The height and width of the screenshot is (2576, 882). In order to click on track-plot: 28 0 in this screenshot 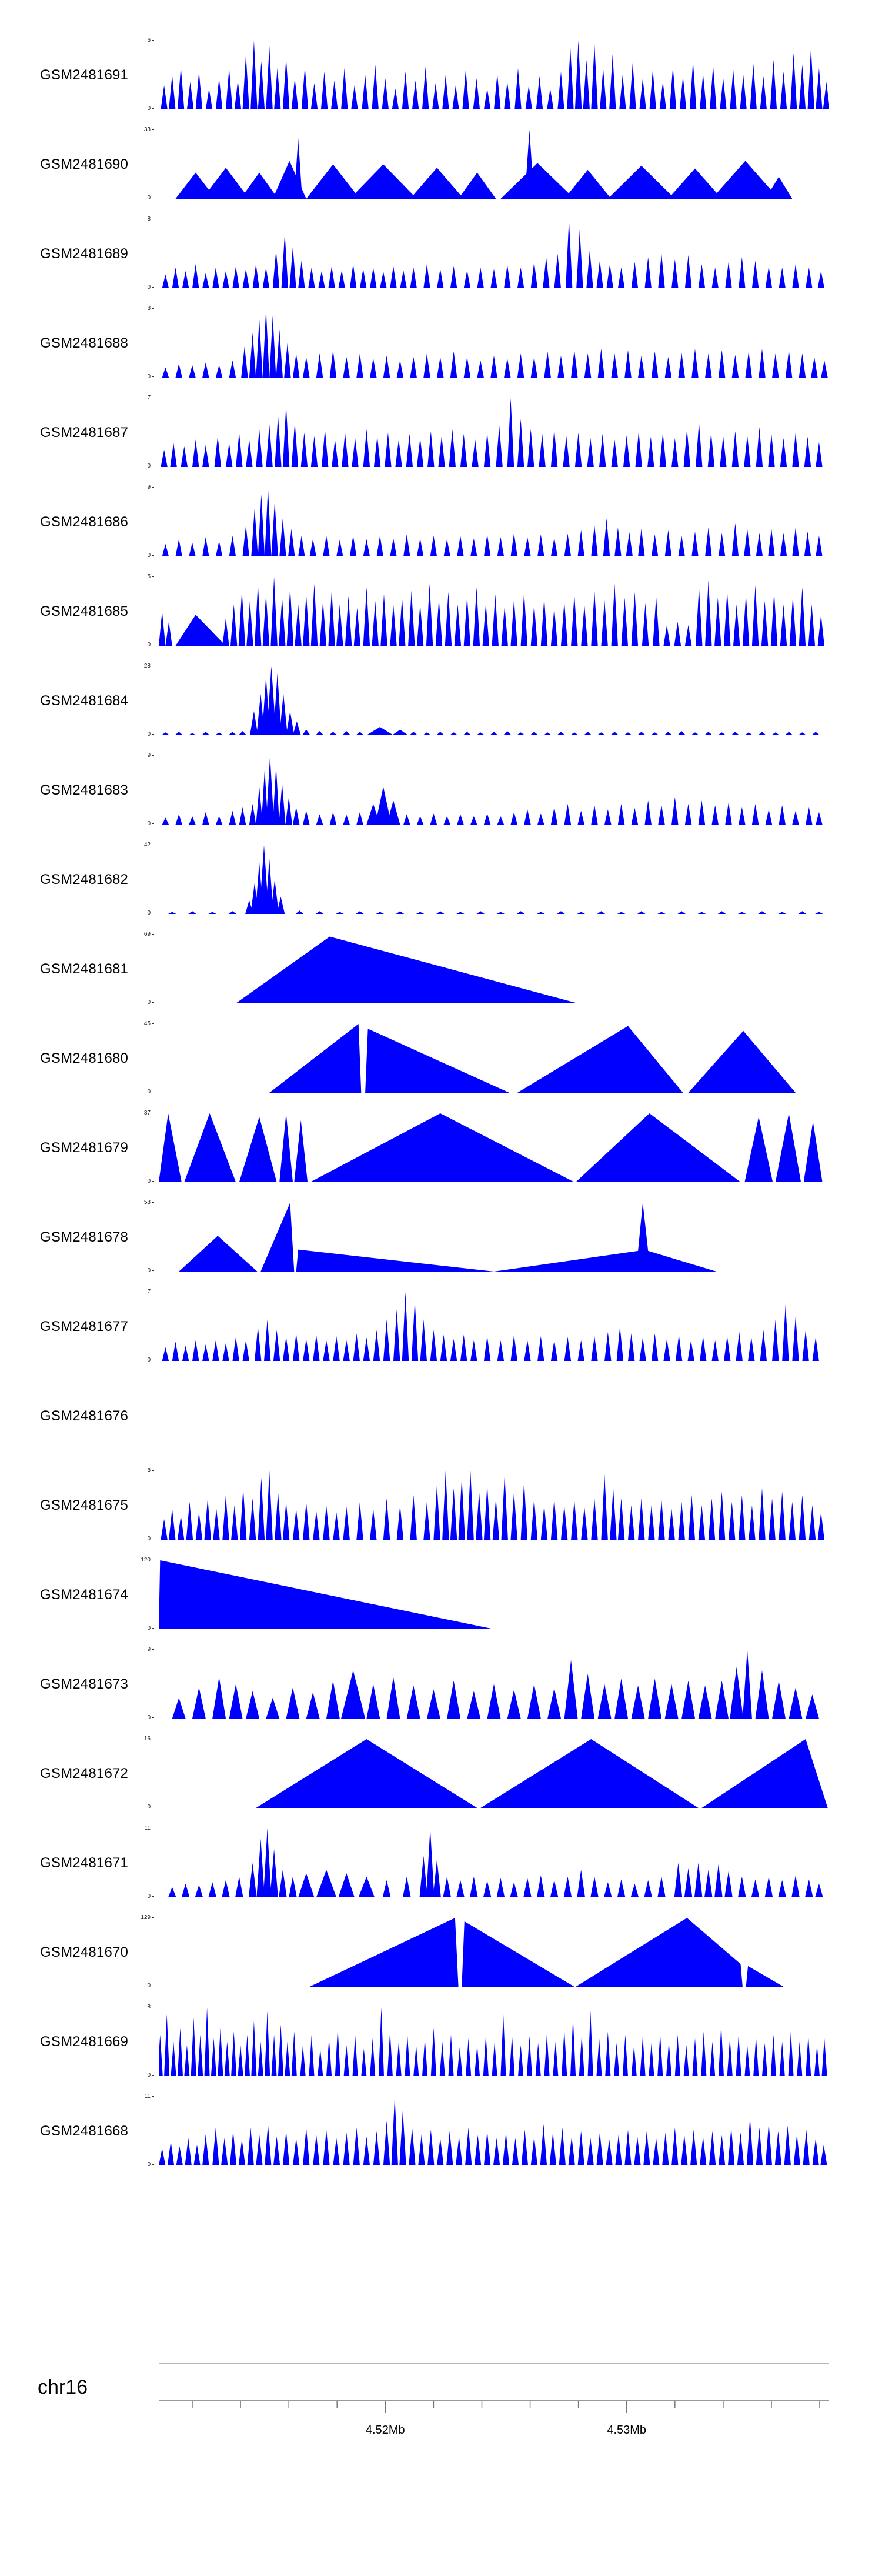, I will do `click(486, 700)`.